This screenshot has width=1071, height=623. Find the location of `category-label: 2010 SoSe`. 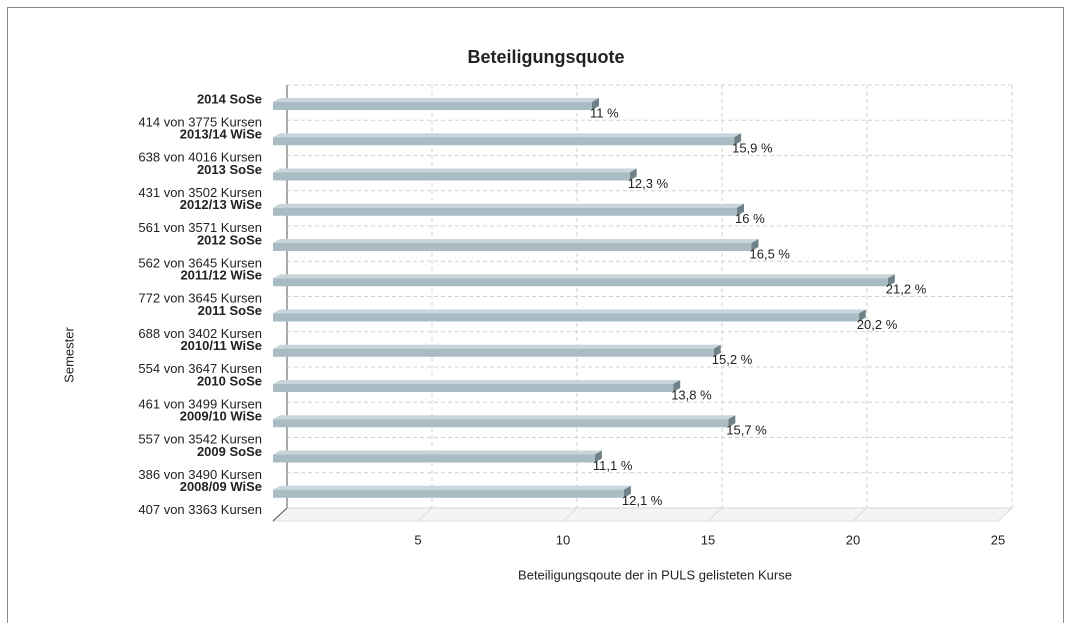

category-label: 2010 SoSe is located at coordinates (229, 380).